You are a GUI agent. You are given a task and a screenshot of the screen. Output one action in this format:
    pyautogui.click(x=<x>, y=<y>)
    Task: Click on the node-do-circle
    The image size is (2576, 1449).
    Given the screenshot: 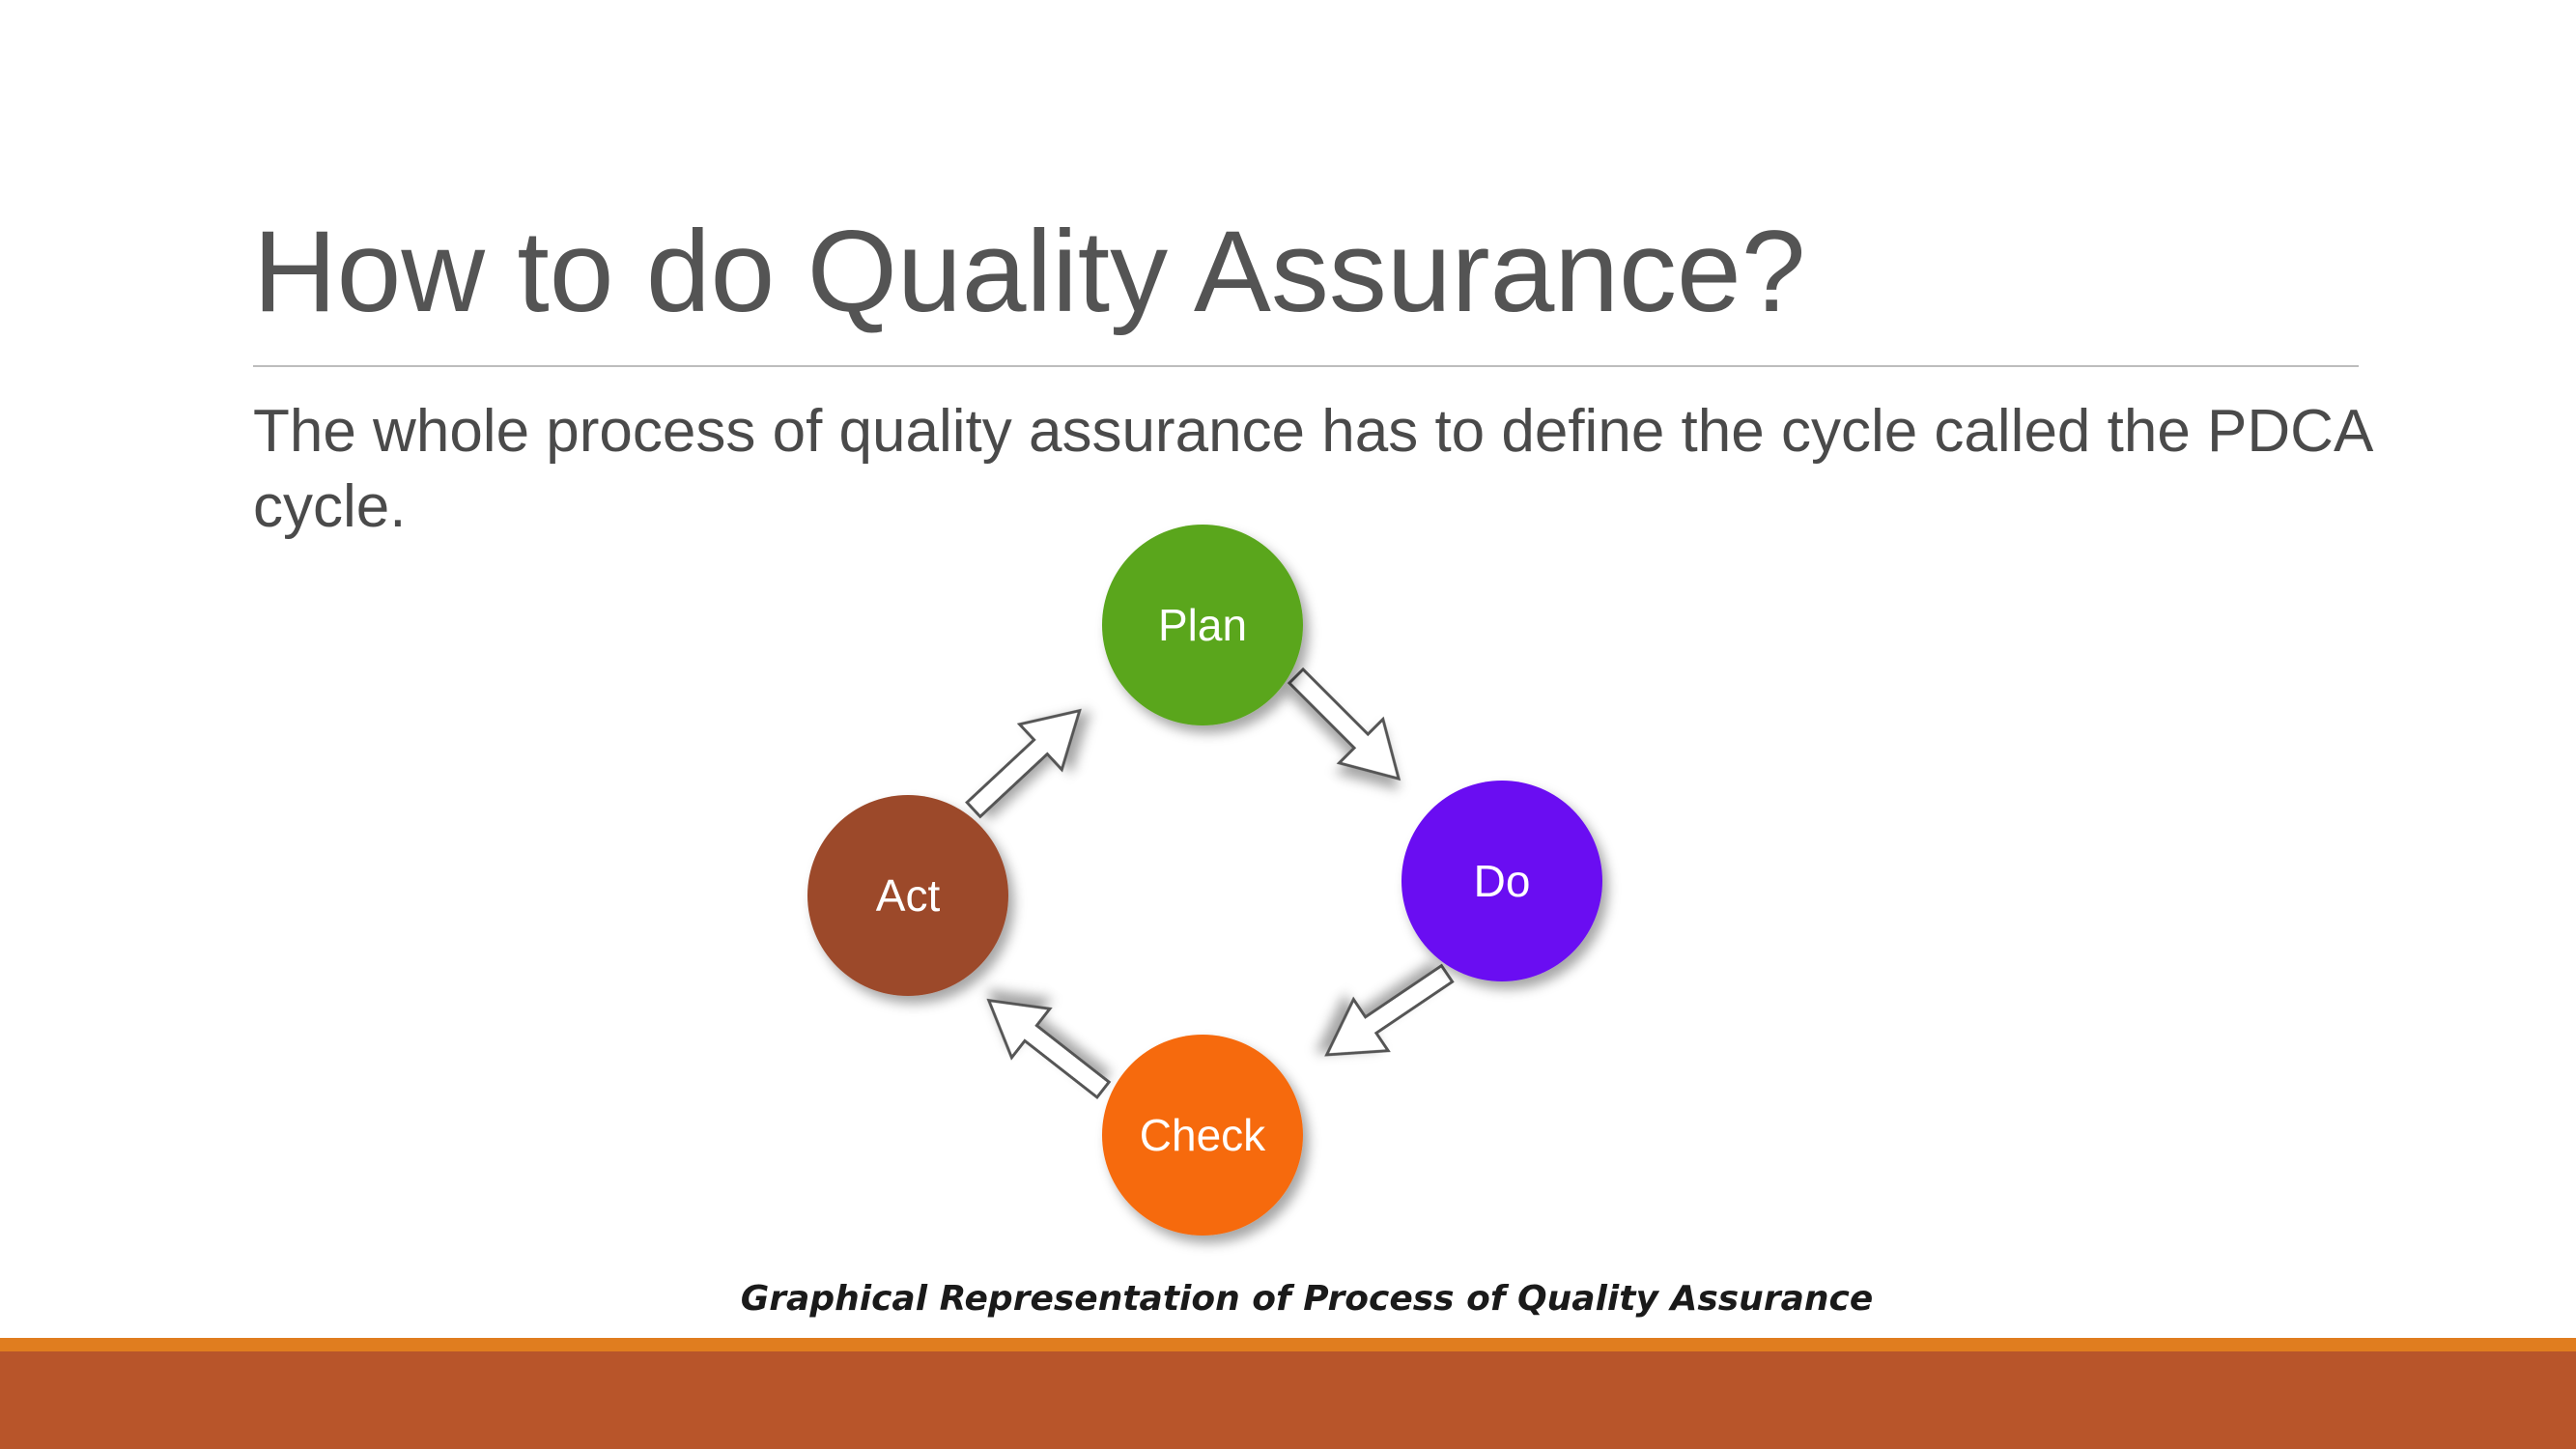 What is the action you would take?
    pyautogui.click(x=1501, y=881)
    